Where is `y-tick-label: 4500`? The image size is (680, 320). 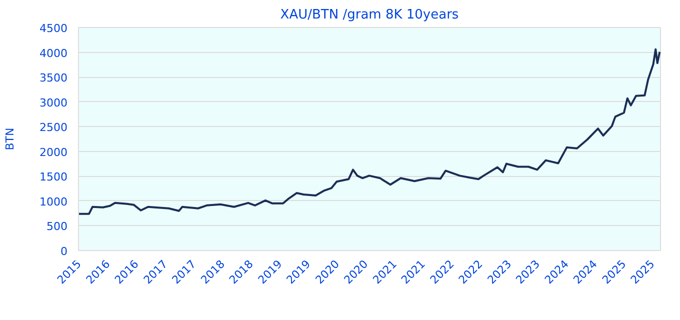
y-tick-label: 4500 is located at coordinates (54, 28).